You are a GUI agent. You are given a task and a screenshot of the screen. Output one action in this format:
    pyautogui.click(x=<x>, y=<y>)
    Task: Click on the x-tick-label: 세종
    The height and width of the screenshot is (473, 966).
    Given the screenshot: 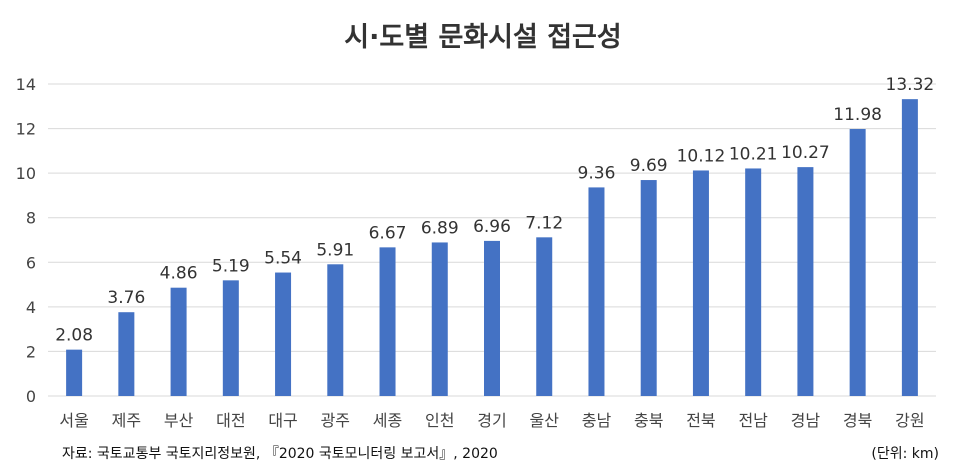 What is the action you would take?
    pyautogui.click(x=387, y=420)
    